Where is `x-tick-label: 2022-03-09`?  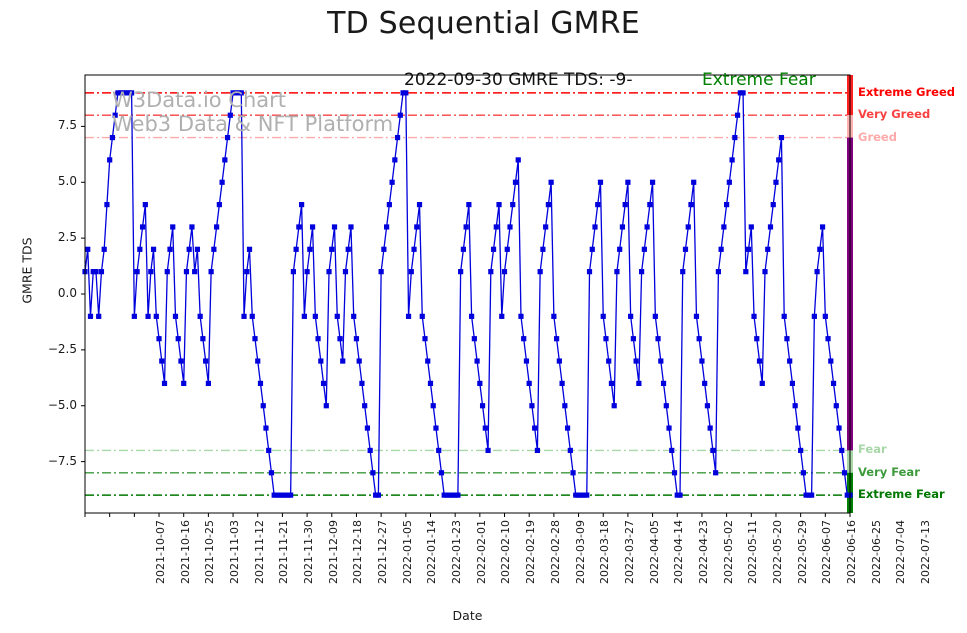
x-tick-label: 2022-03-09 is located at coordinates (580, 552).